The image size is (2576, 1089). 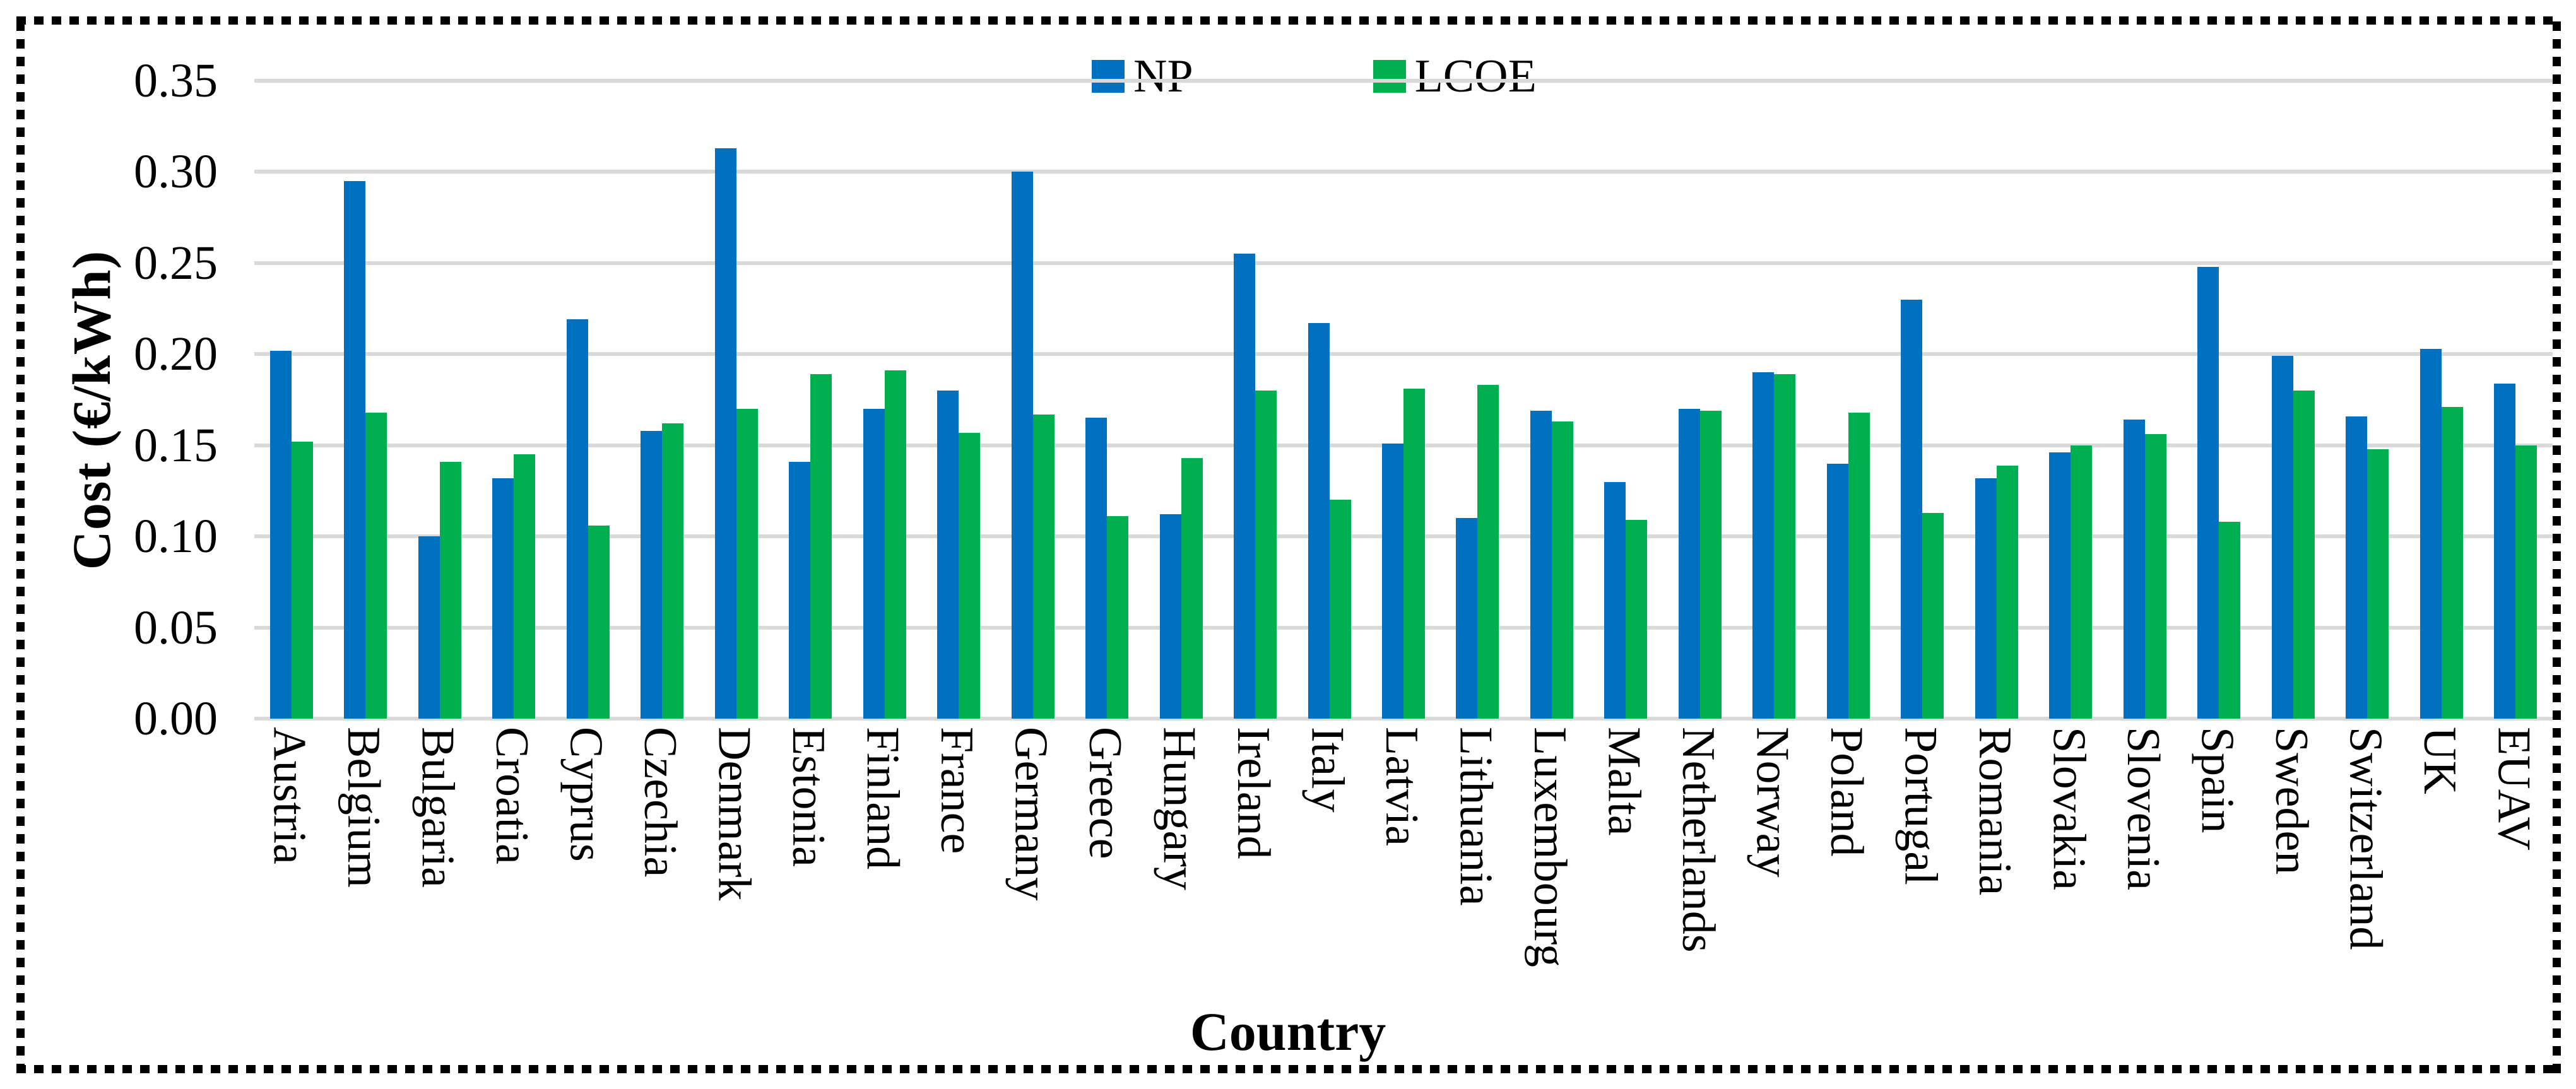 What do you see at coordinates (1637, 619) in the screenshot?
I see `bar-lcoe-malta` at bounding box center [1637, 619].